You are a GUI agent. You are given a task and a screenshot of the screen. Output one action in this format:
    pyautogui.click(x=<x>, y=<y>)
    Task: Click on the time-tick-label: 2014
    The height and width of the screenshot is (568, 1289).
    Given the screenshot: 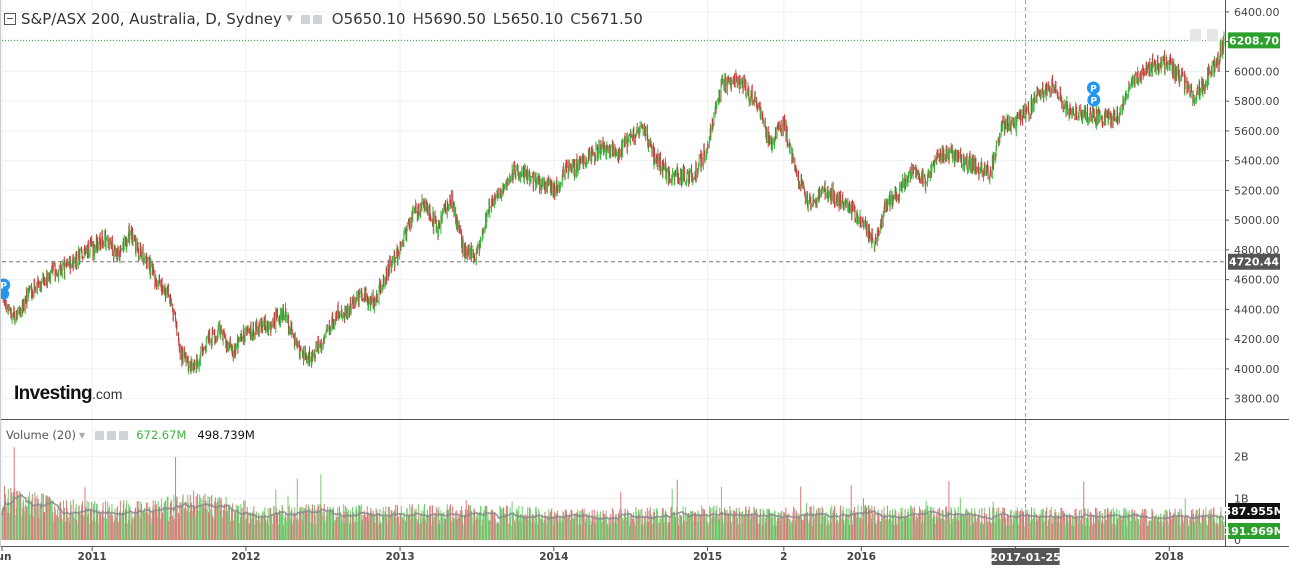 What is the action you would take?
    pyautogui.click(x=553, y=557)
    